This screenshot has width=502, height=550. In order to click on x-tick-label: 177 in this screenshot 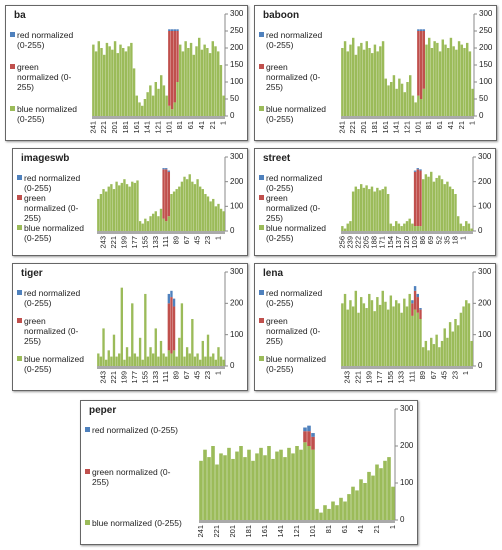, I will do `click(134, 242)`.